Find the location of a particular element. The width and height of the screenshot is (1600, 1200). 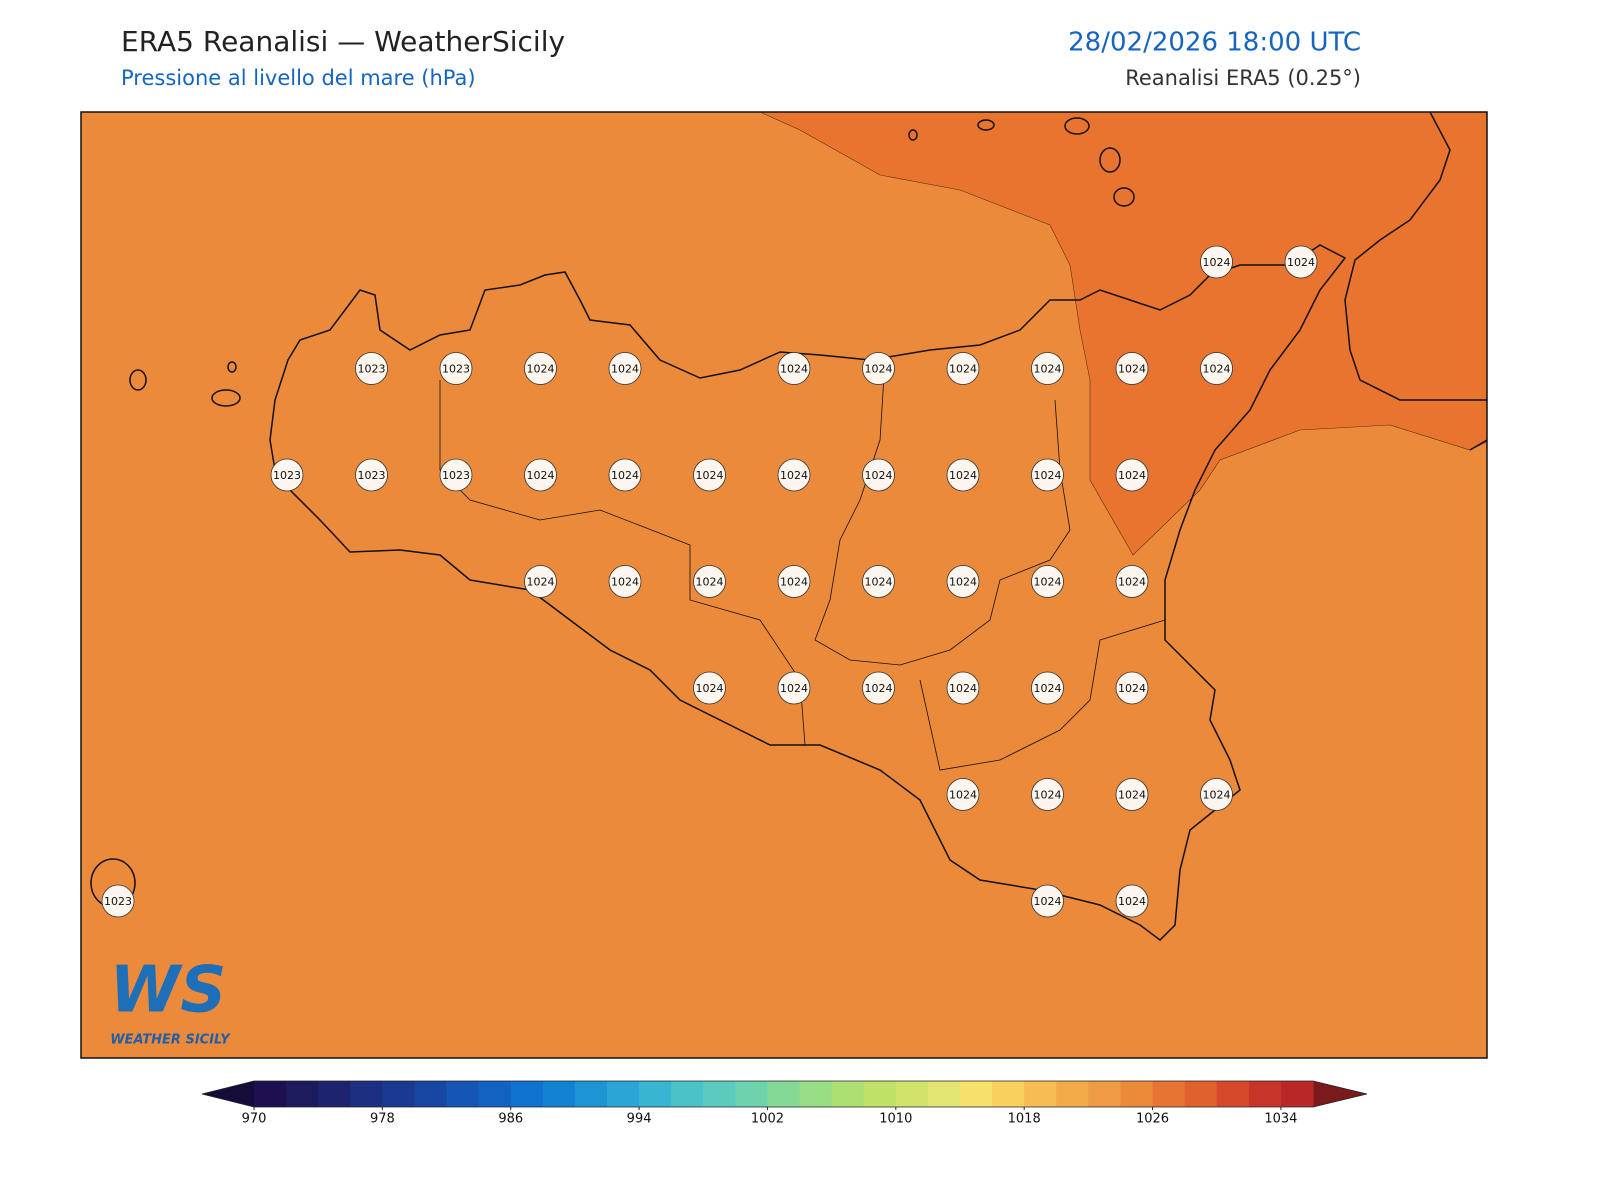

calabria-coast is located at coordinates (1415, 281).